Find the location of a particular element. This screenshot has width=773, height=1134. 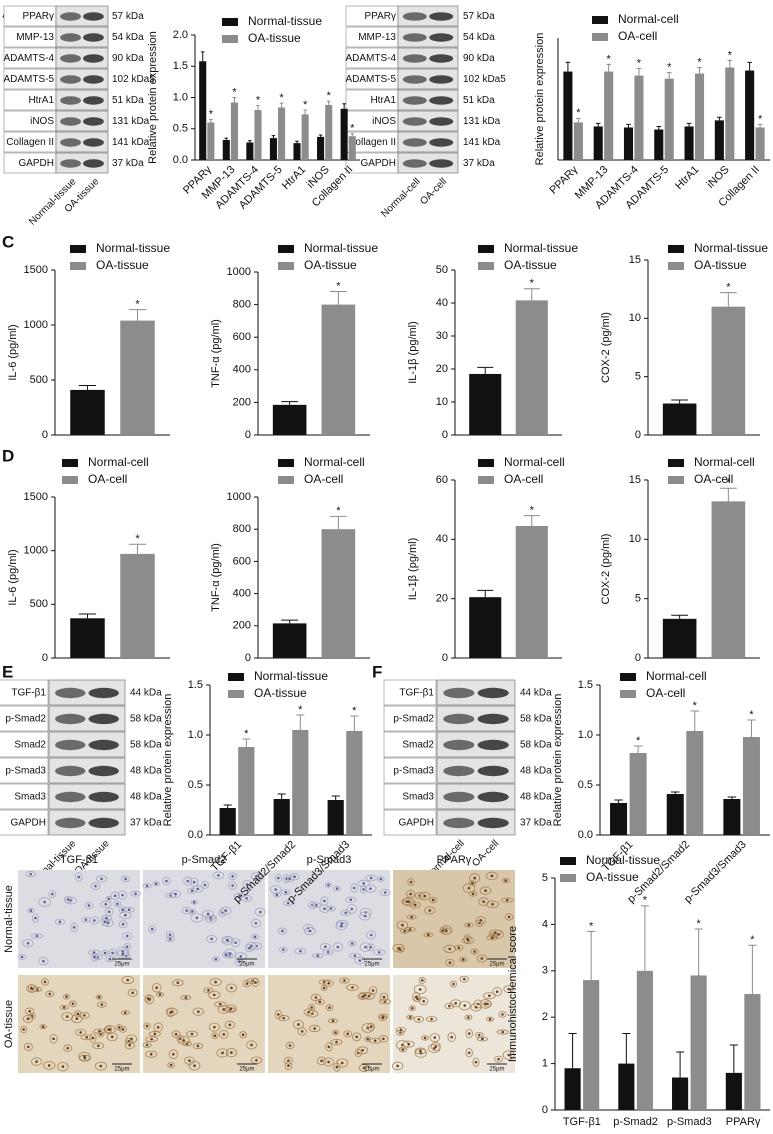

blot-label-cell is located at coordinates (24, 744).